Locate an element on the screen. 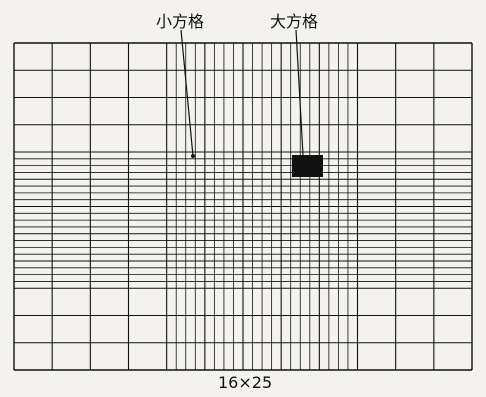 The width and height of the screenshot is (486, 397). grid-caption: 16×25 is located at coordinates (245, 382).